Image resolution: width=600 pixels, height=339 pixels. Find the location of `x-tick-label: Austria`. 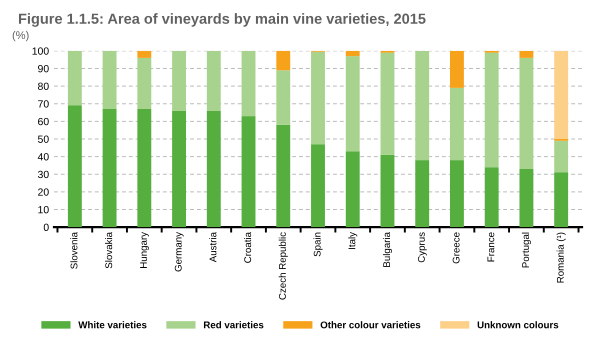

x-tick-label: Austria is located at coordinates (212, 247).